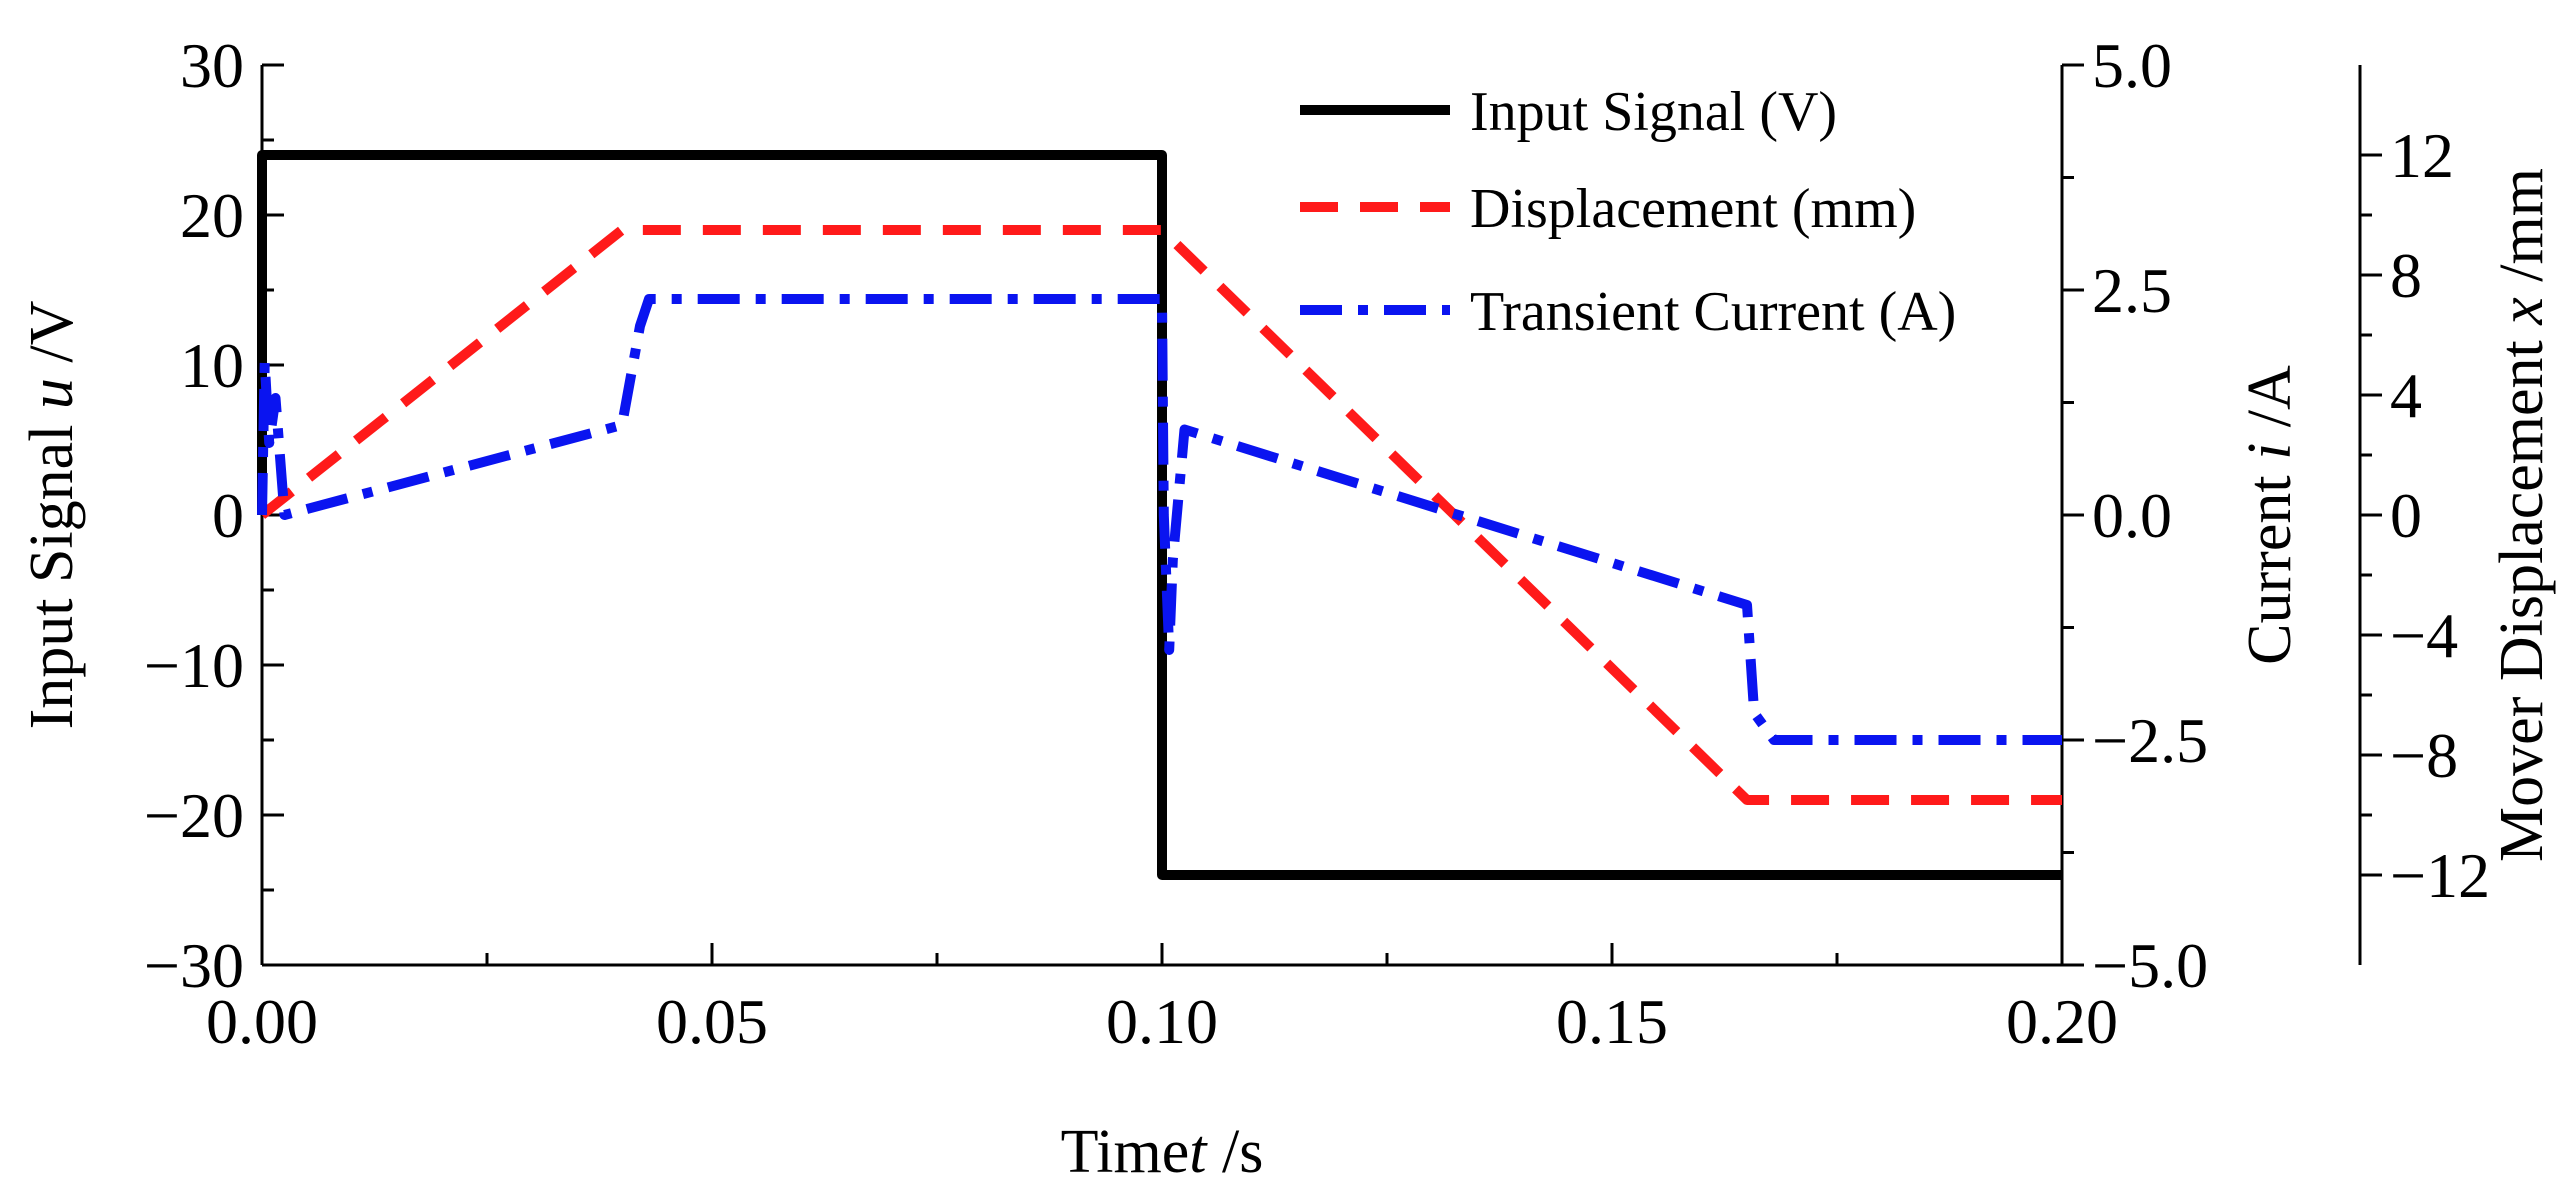  Describe the element at coordinates (228, 515) in the screenshot. I see `left-tick-label: 0` at that location.